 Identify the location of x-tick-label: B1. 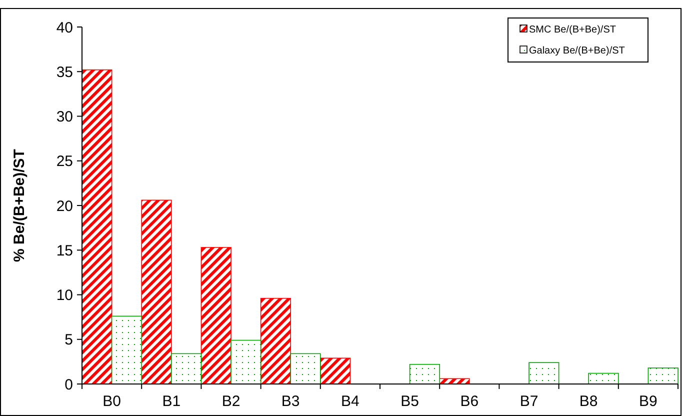
(171, 401).